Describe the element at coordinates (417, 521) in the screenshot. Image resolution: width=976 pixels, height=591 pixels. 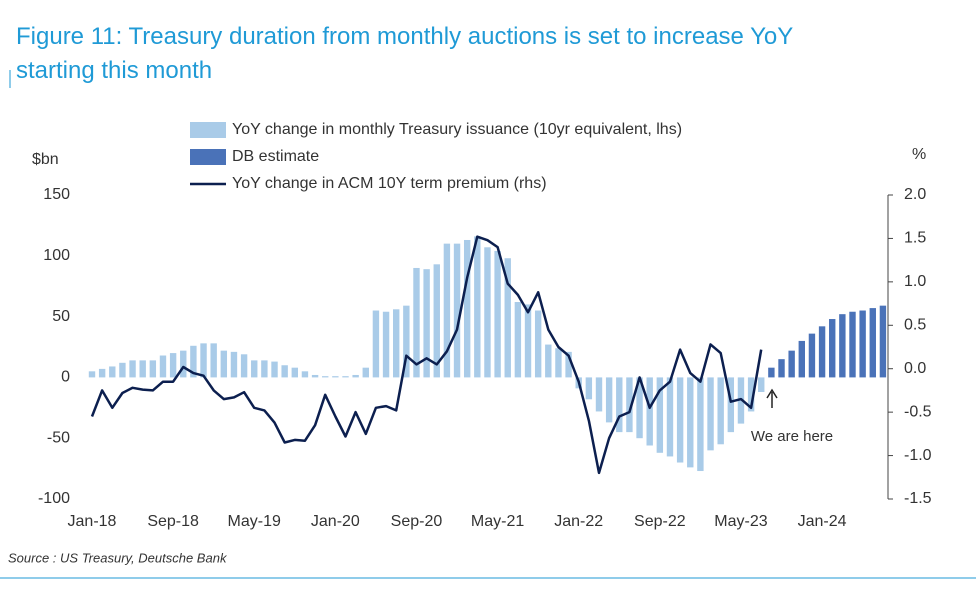
I see `x-tick-label: Sep-20` at that location.